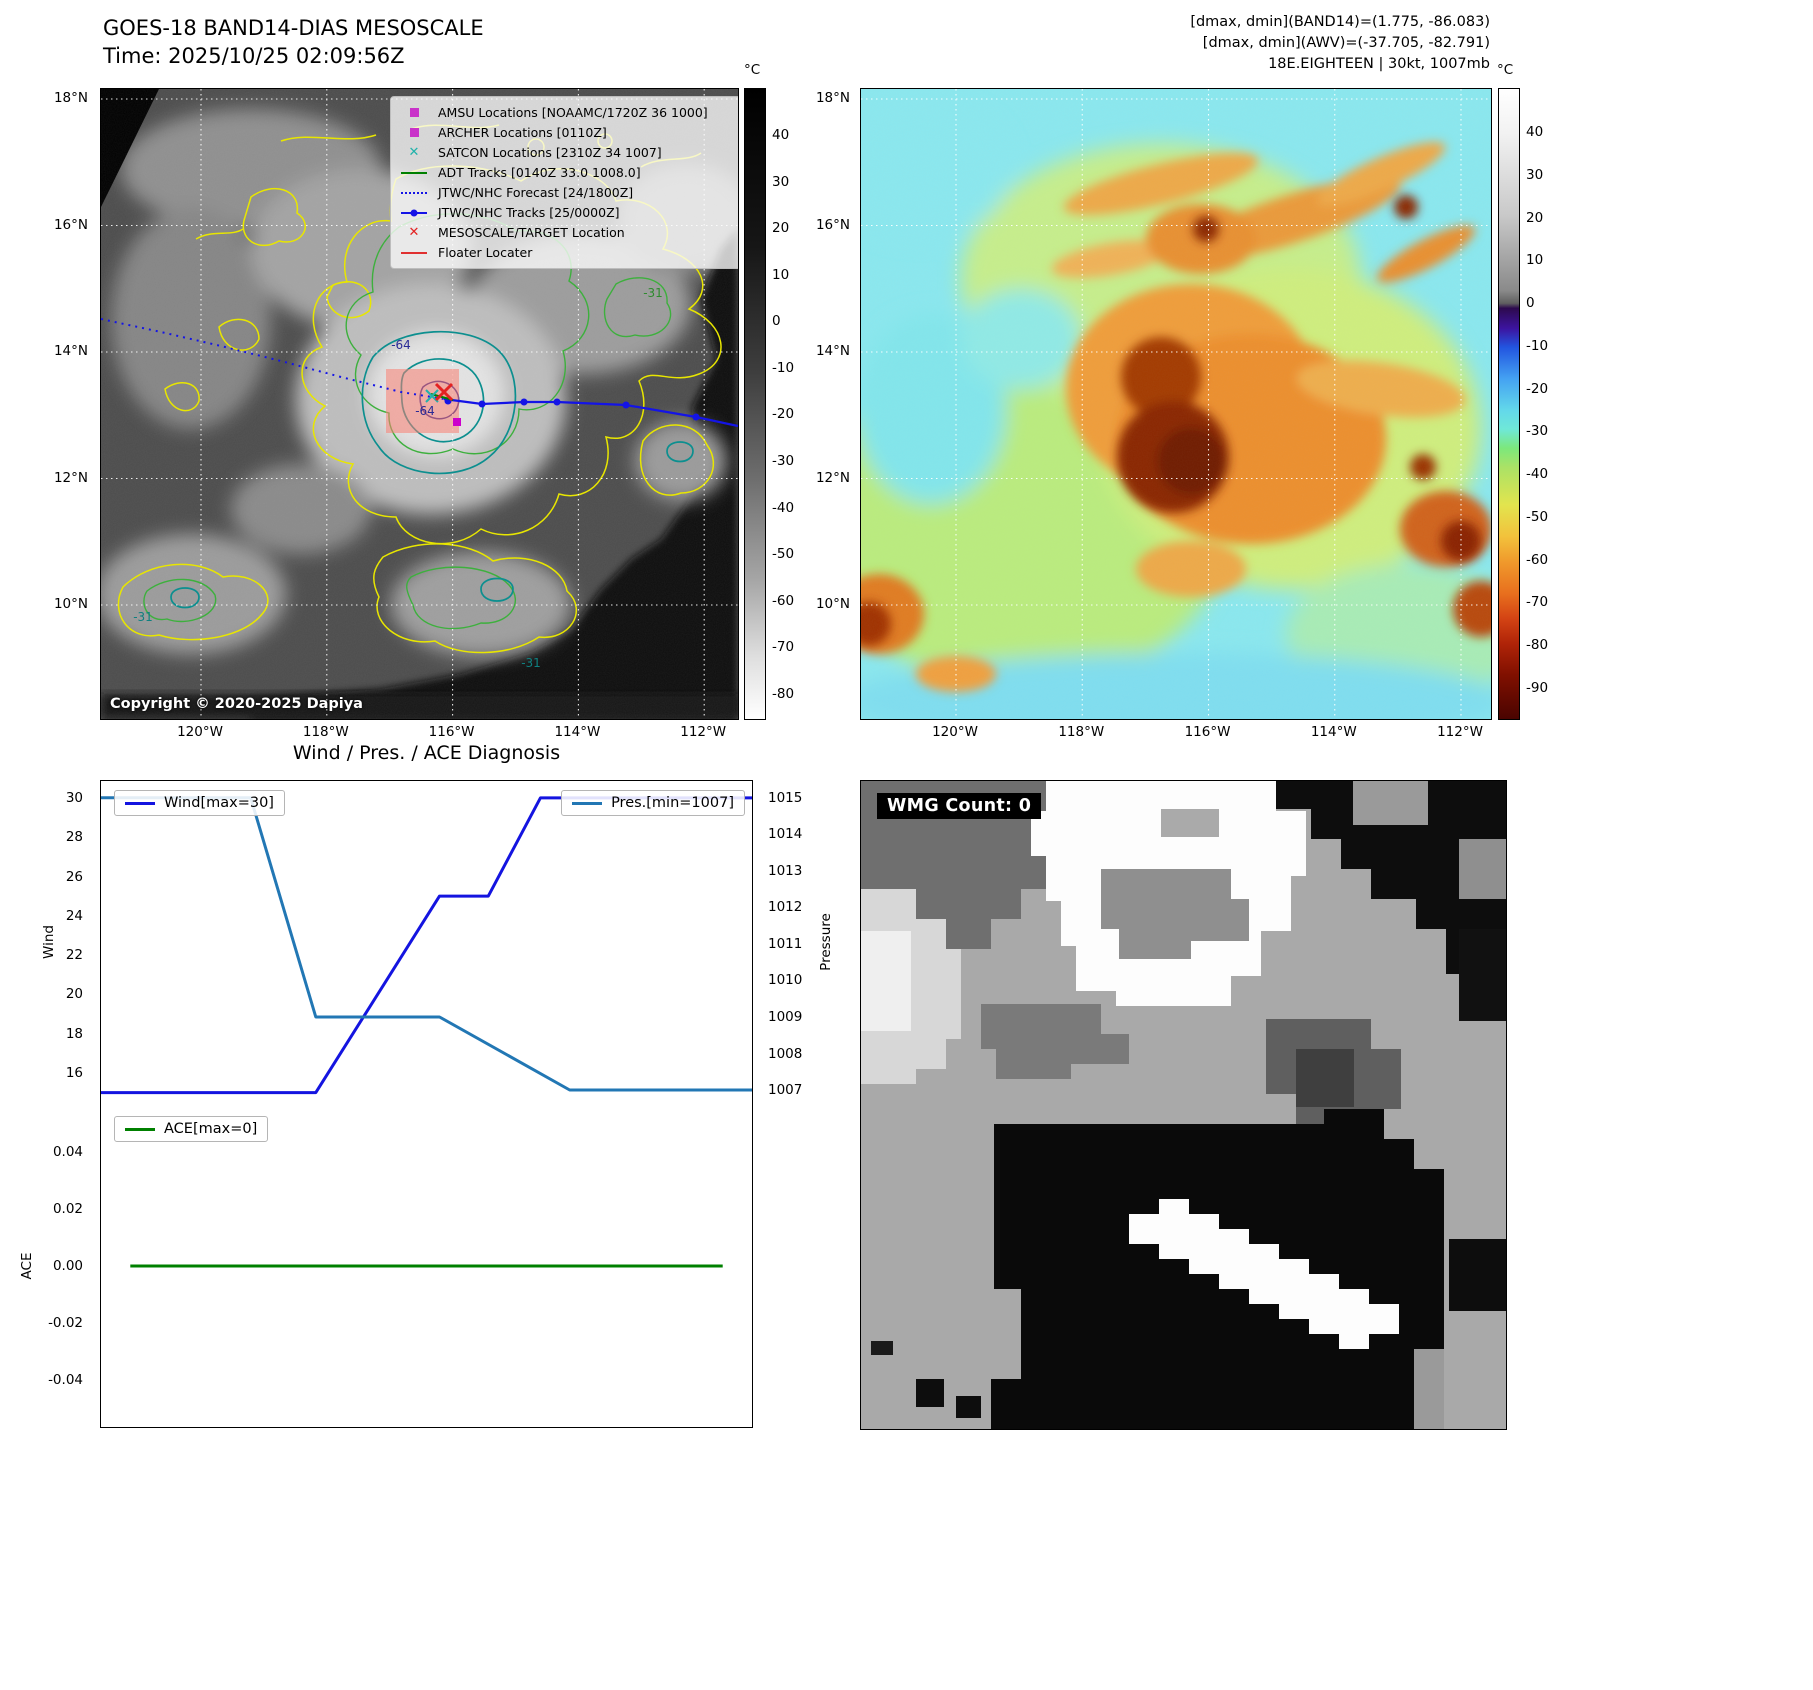 This screenshot has width=1813, height=1690. What do you see at coordinates (414, 173) in the screenshot?
I see `adt-line-icon` at bounding box center [414, 173].